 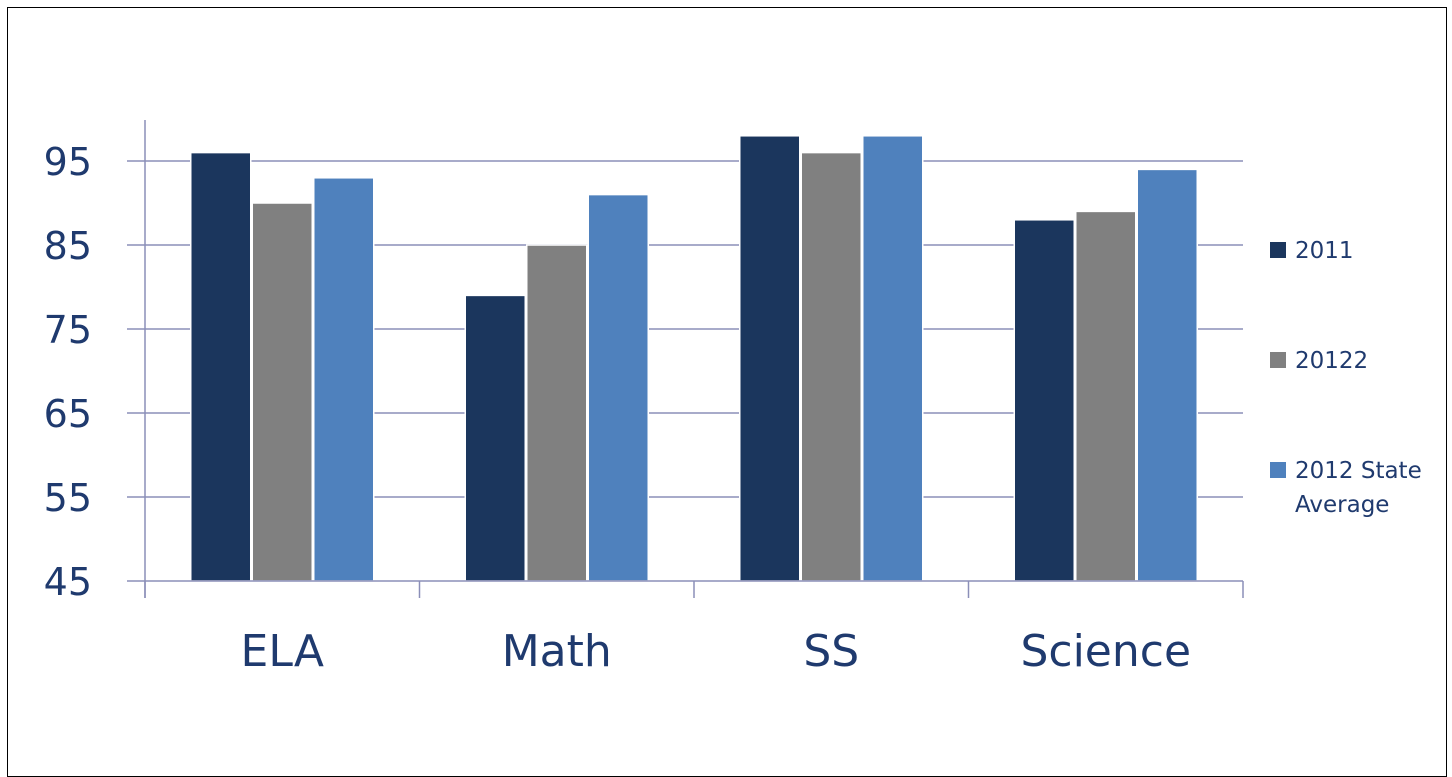 What do you see at coordinates (1331, 361) in the screenshot?
I see `legend-label: 20122` at bounding box center [1331, 361].